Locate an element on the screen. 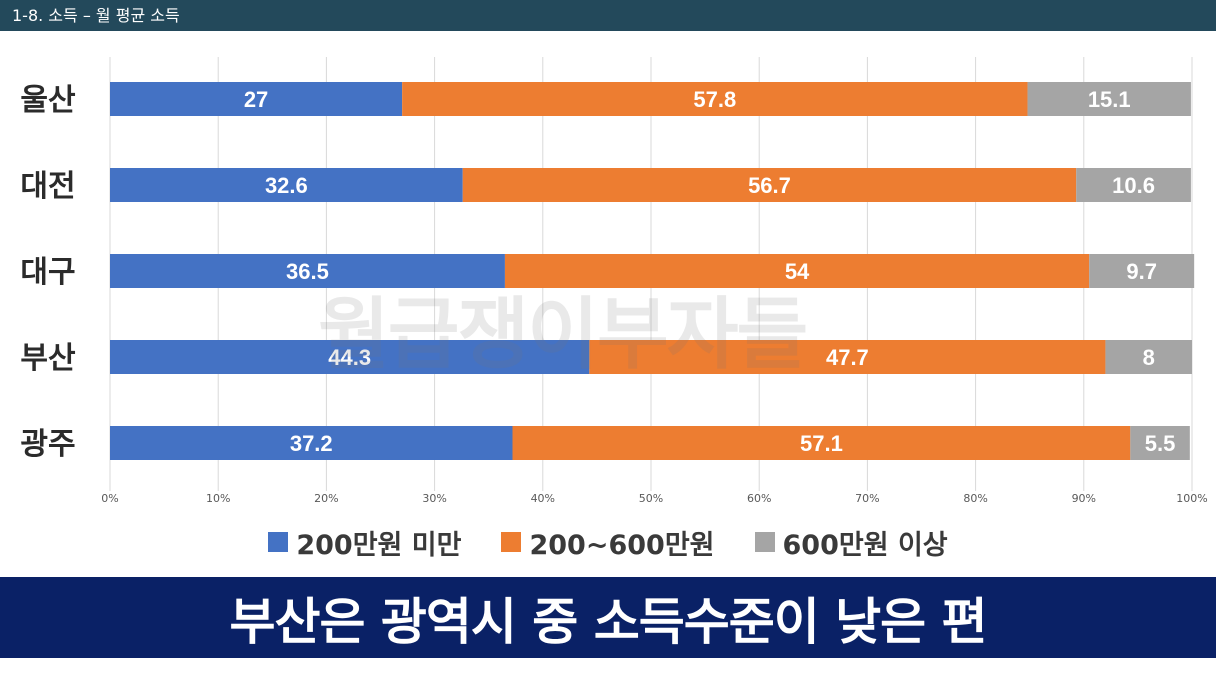  caption-banner: 부산은 광역시 중 소득수준이 낮은 편 is located at coordinates (608, 617).